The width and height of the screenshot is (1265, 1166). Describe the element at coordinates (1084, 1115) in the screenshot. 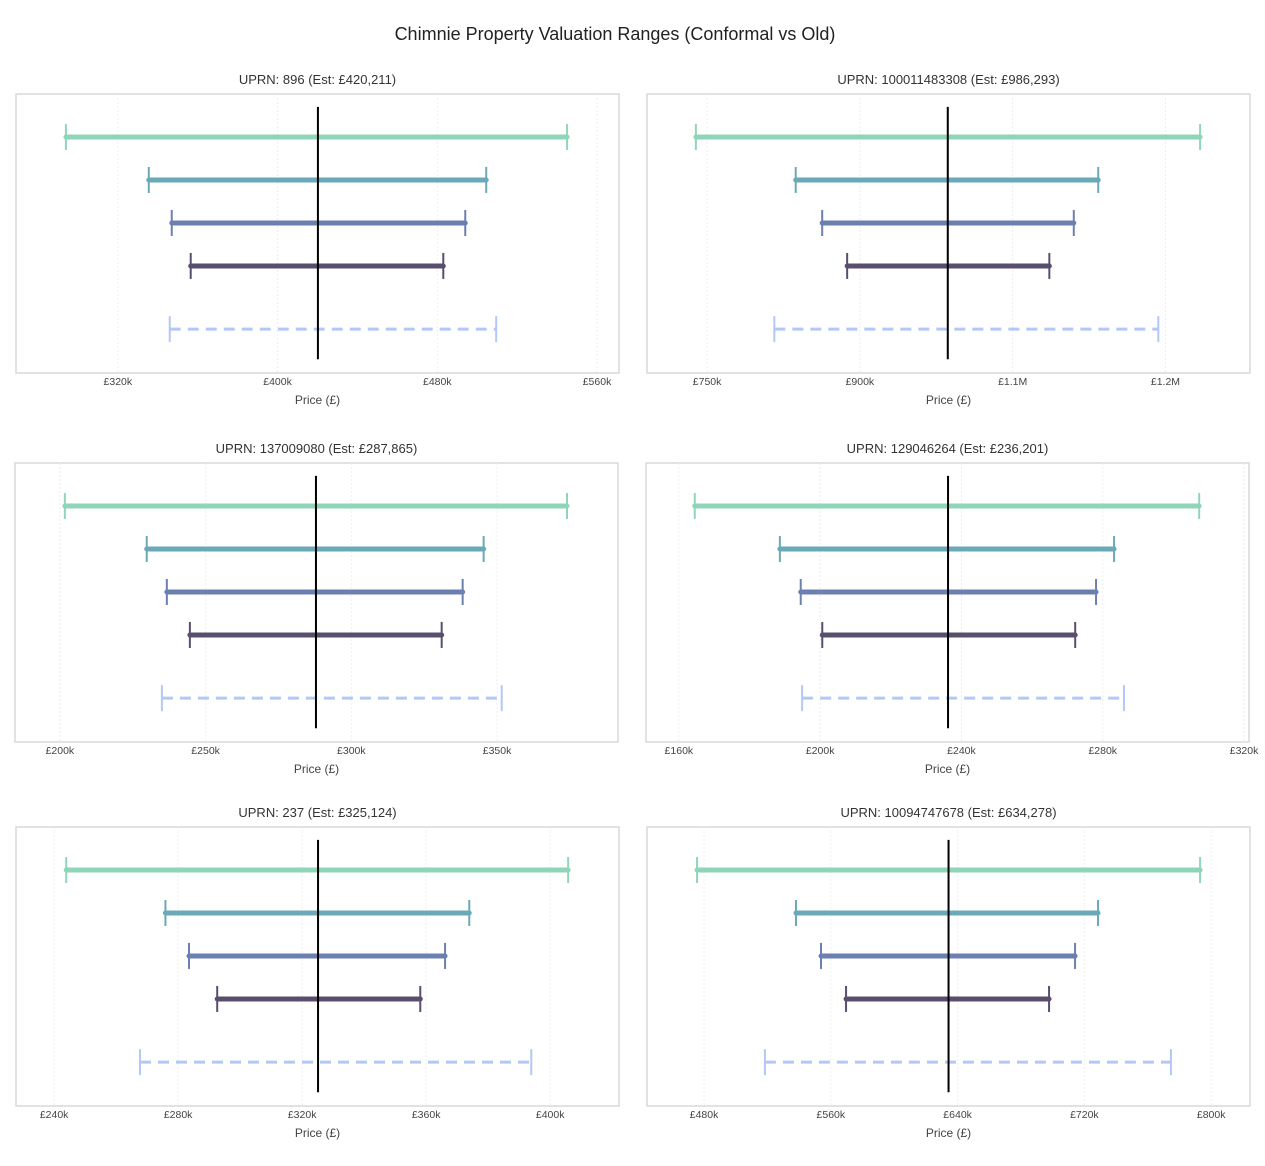

I see `x-tick-label: £720k` at that location.